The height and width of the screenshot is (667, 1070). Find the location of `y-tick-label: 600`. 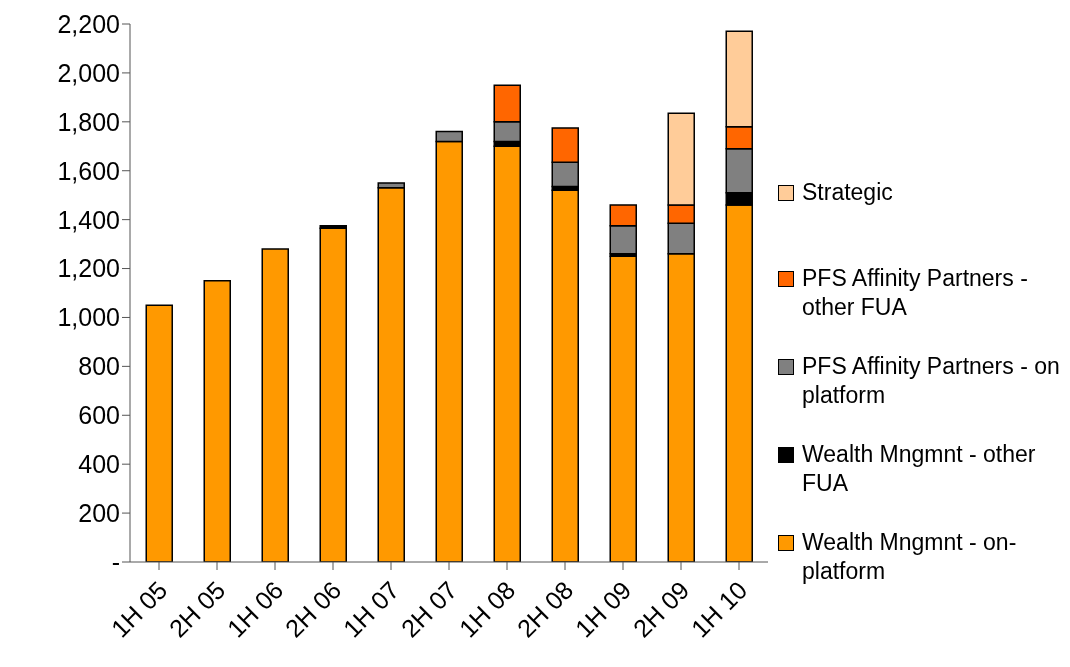

y-tick-label: 600 is located at coordinates (99, 415).